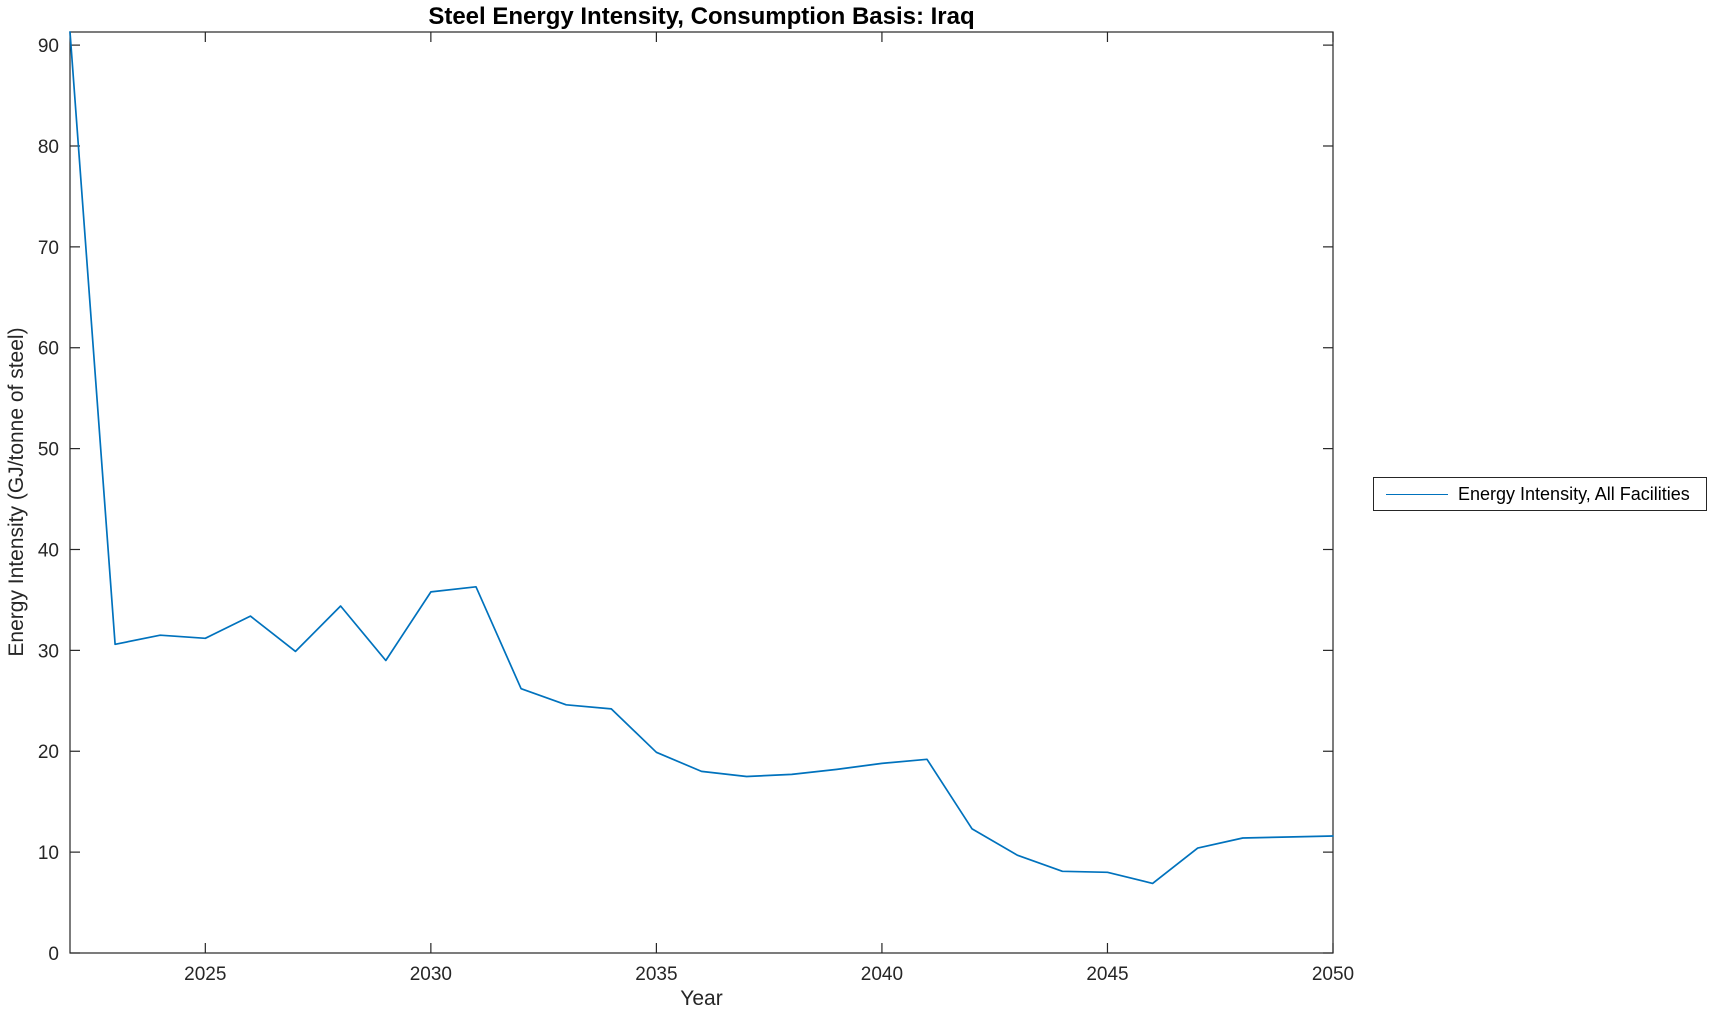 The image size is (1714, 1021). What do you see at coordinates (48, 349) in the screenshot?
I see `y-tick-label: 60` at bounding box center [48, 349].